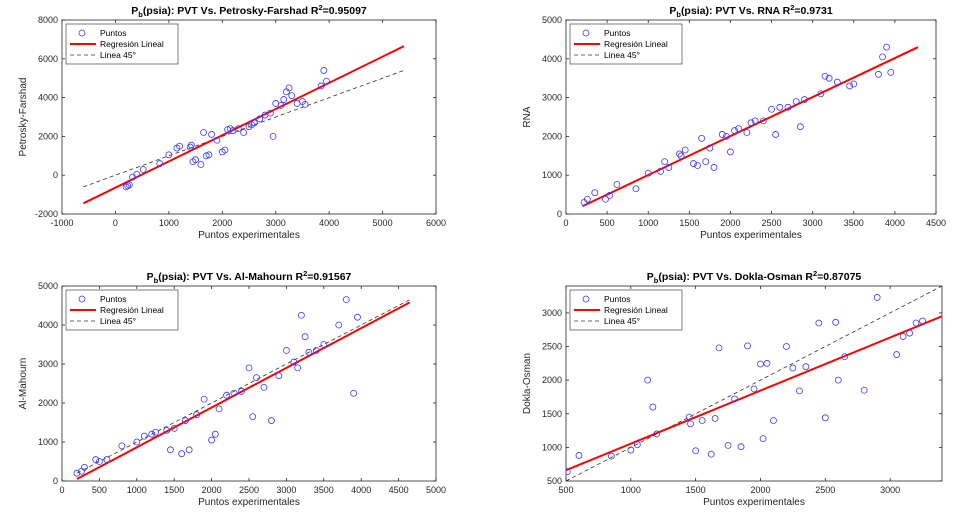 The image size is (960, 512). What do you see at coordinates (48, 98) in the screenshot?
I see `y-tick-label: 4000` at bounding box center [48, 98].